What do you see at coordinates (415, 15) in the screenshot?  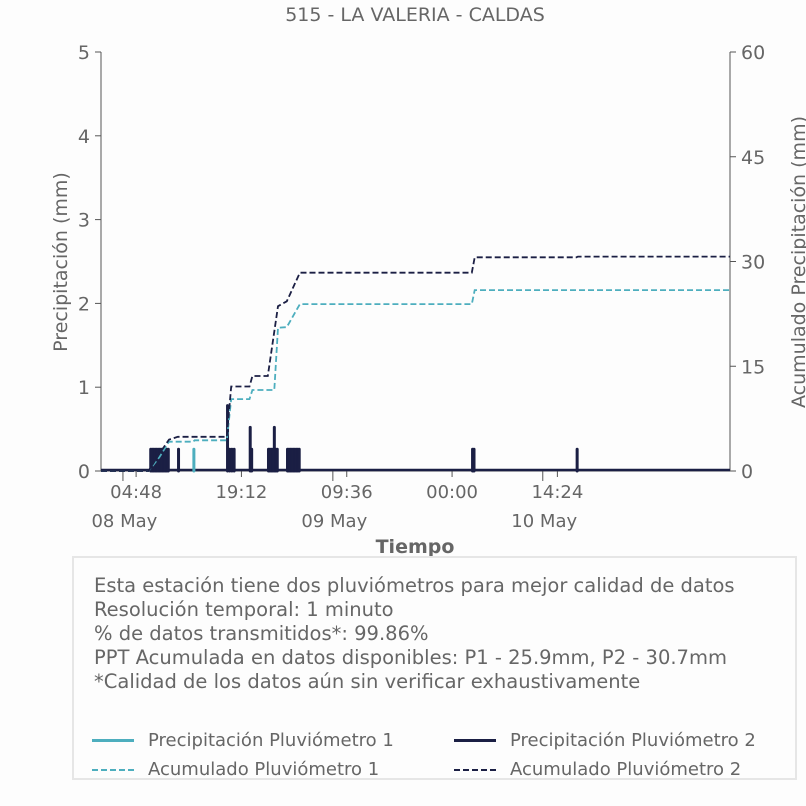 I see `chart-title: 515 - LA VALERIA - CALDAS` at bounding box center [415, 15].